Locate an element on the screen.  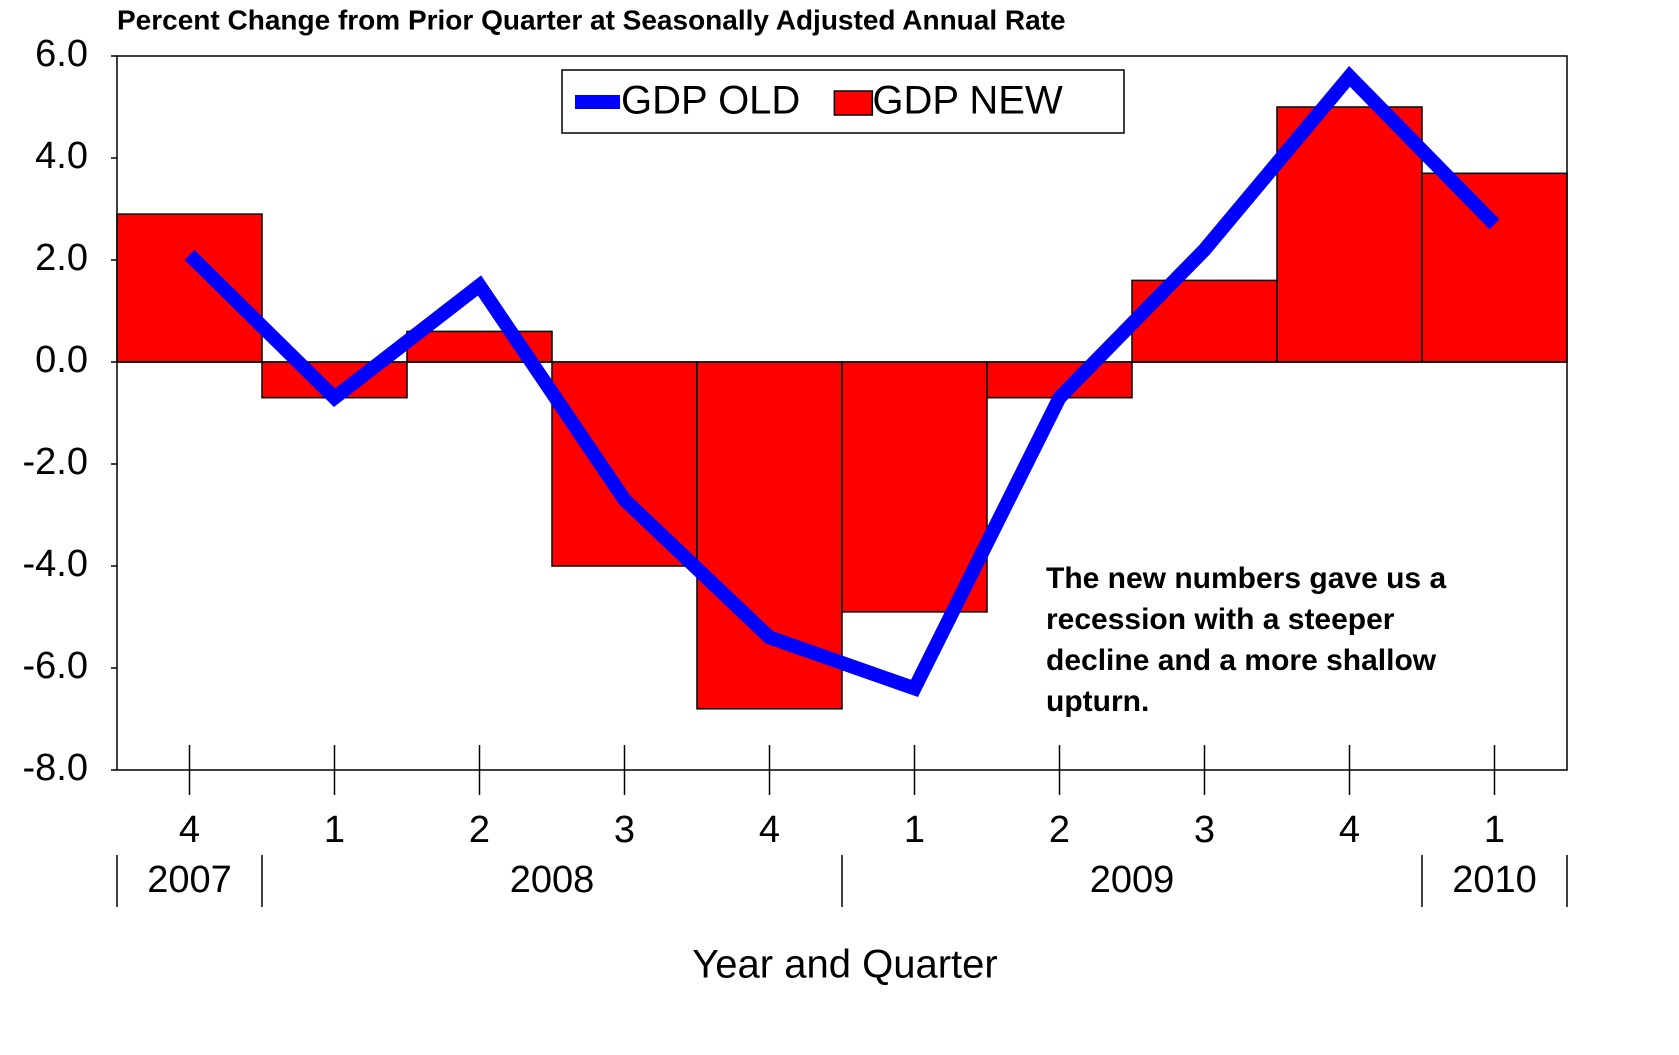
y-tick-label: 2.0 is located at coordinates (61, 258).